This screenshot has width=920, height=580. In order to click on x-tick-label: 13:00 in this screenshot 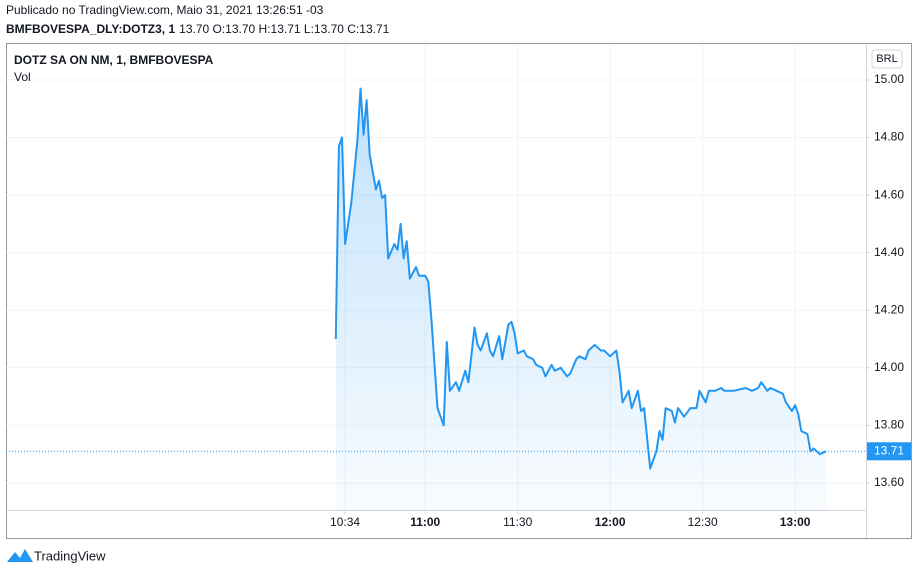, I will do `click(795, 522)`.